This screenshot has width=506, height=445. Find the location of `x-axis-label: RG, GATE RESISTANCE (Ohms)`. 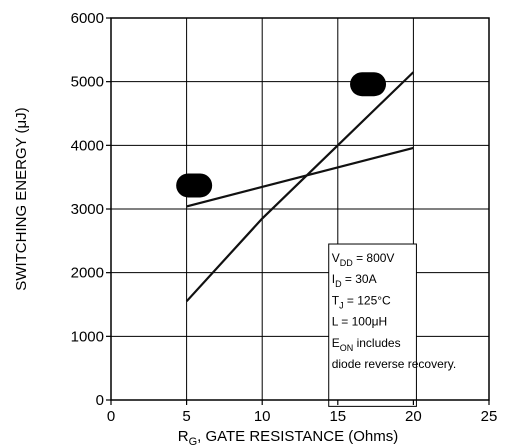

x-axis-label: RG, GATE RESISTANCE (Ohms) is located at coordinates (288, 436).